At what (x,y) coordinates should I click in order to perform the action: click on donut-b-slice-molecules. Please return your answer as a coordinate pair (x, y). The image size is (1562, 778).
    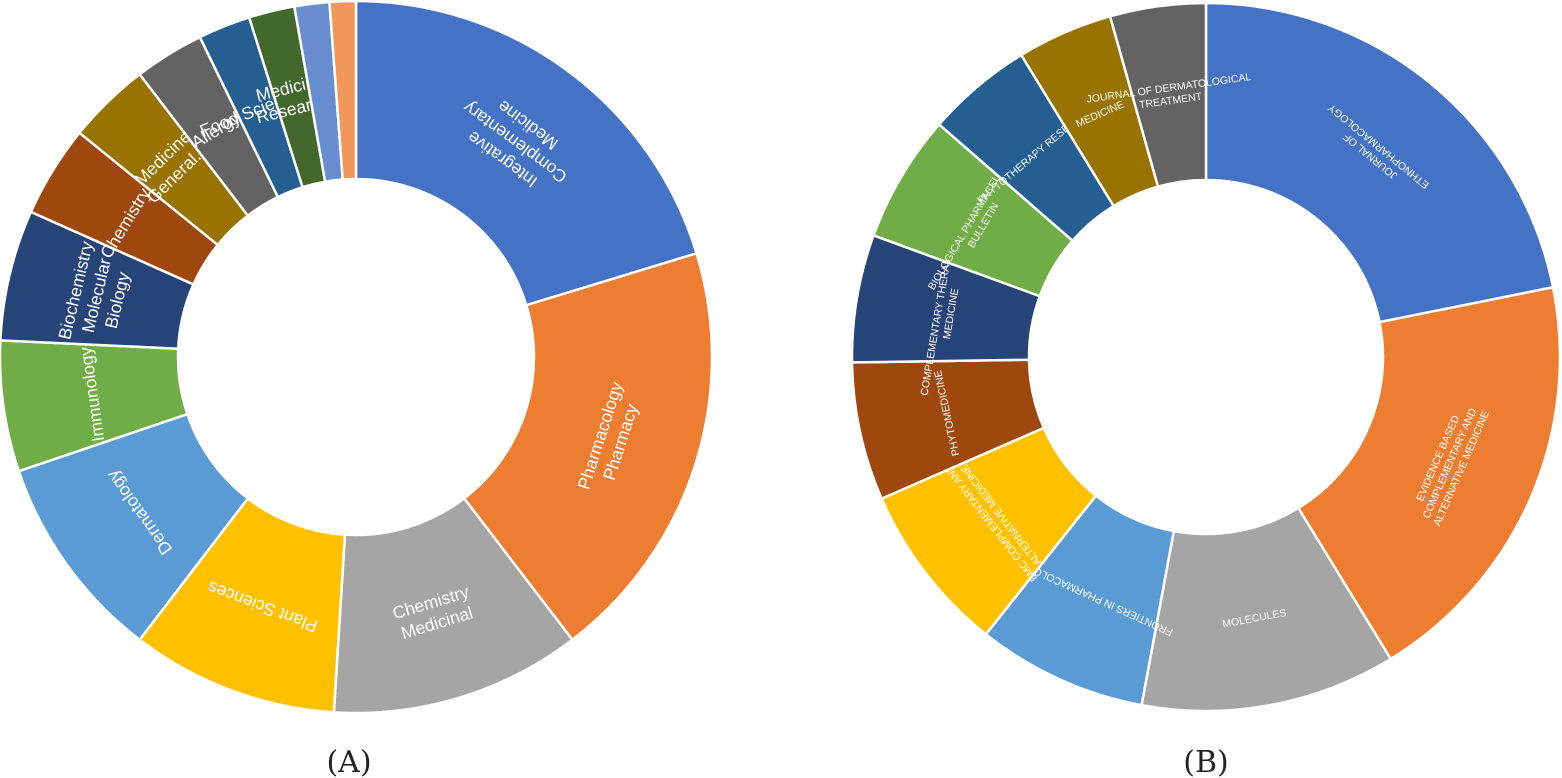
    Looking at the image, I should click on (1266, 609).